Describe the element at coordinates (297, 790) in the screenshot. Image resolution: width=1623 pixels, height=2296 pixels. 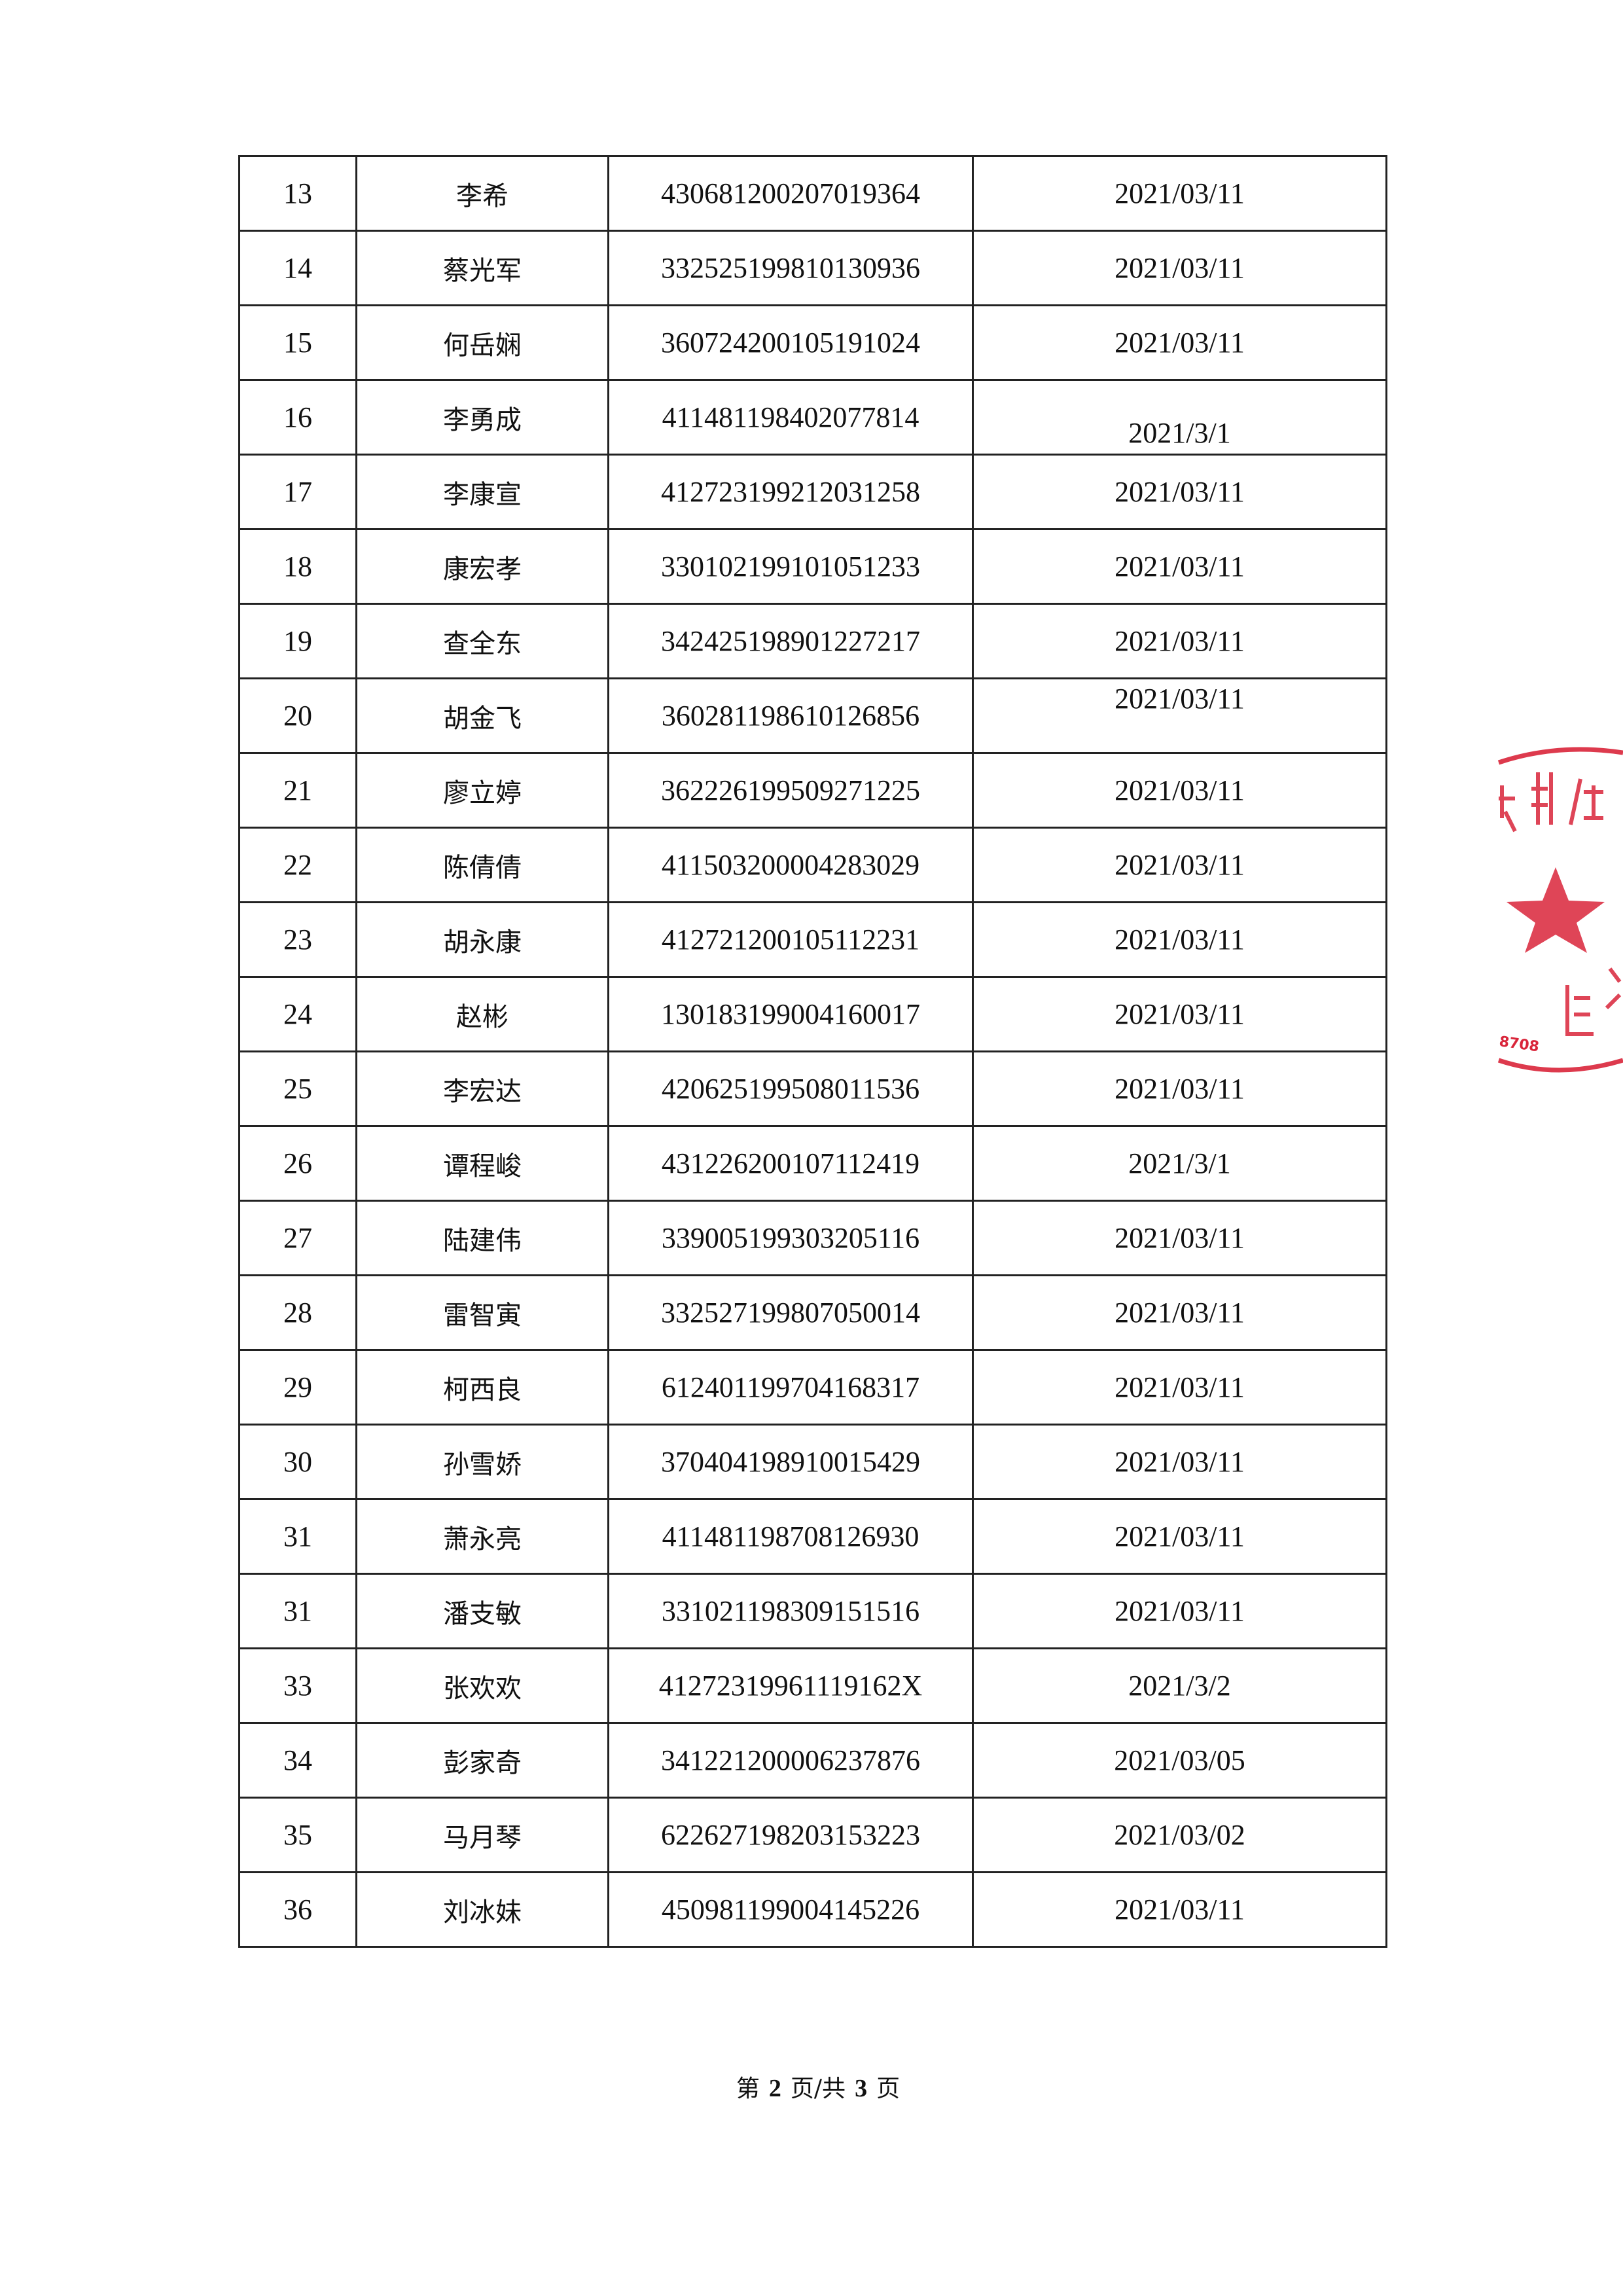
I see `row-number-text: 21` at that location.